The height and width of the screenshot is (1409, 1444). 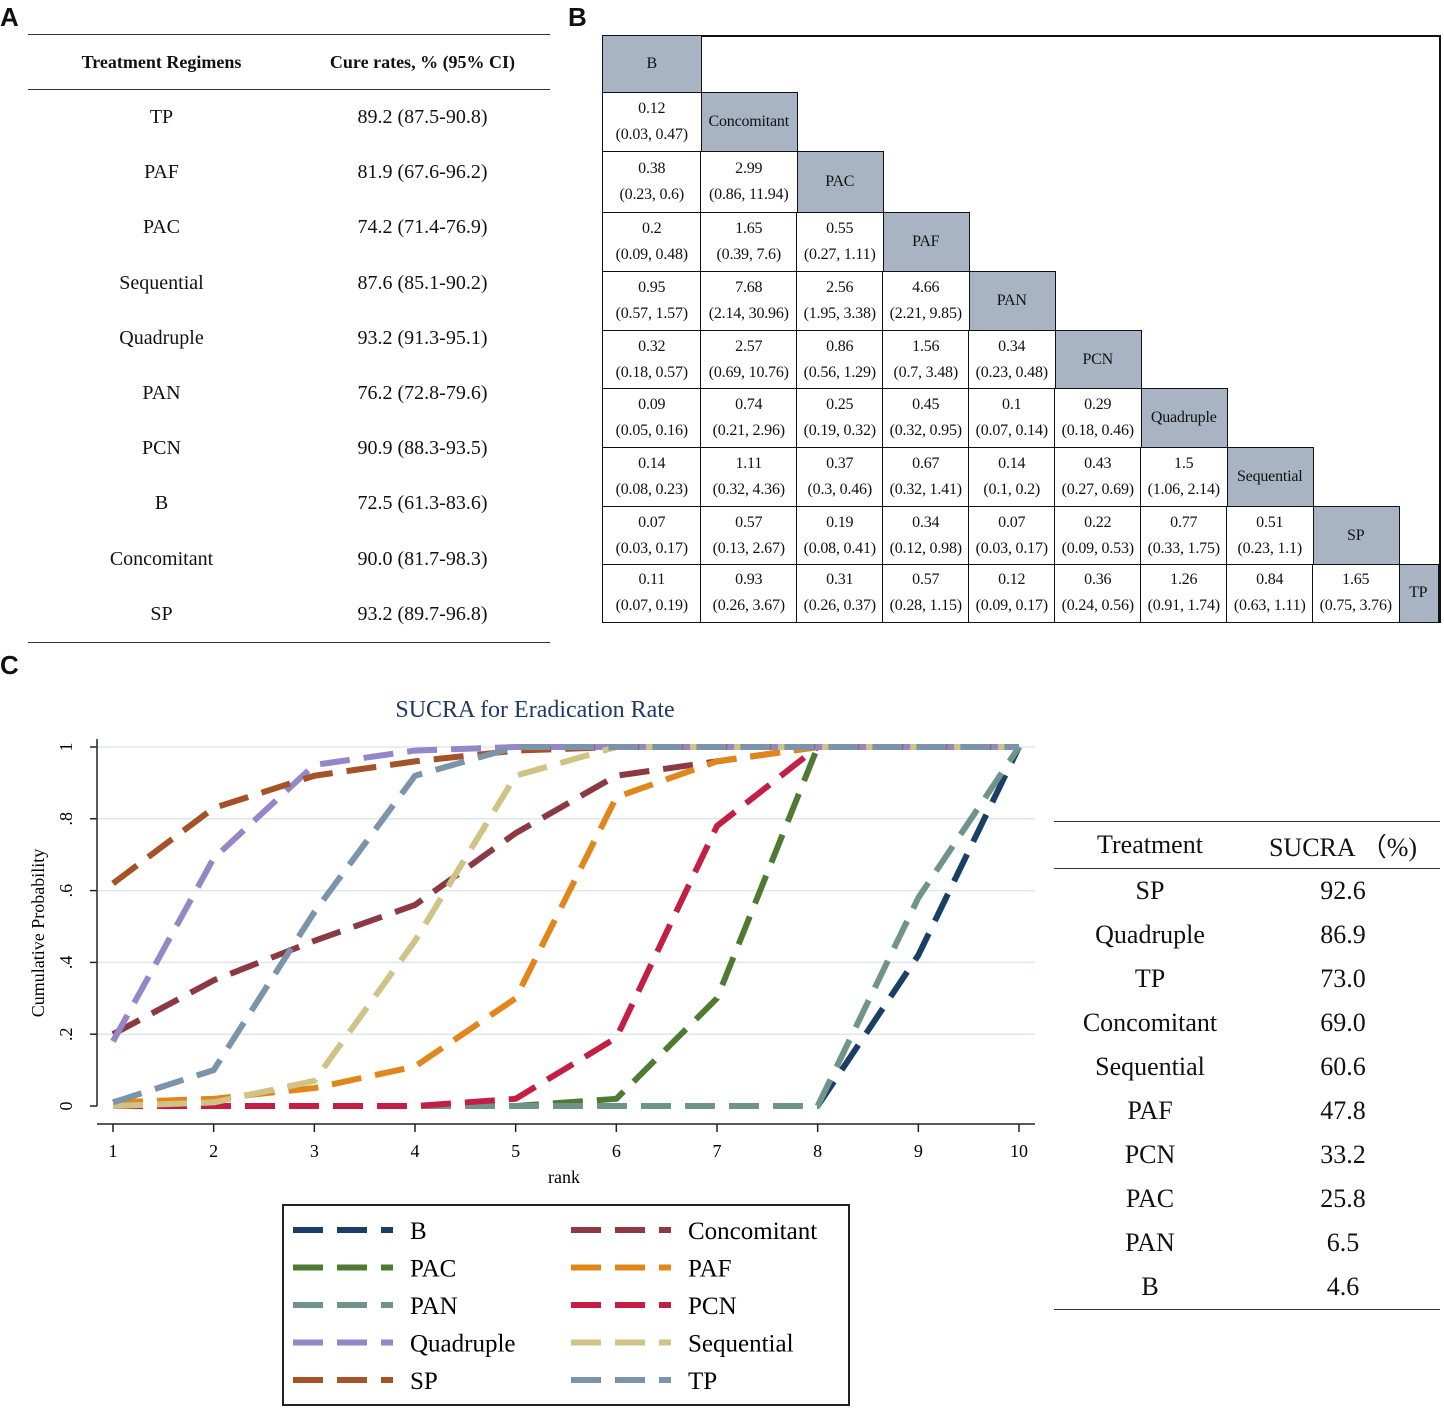 I want to click on league-estimate: 0.34, so click(x=1012, y=346).